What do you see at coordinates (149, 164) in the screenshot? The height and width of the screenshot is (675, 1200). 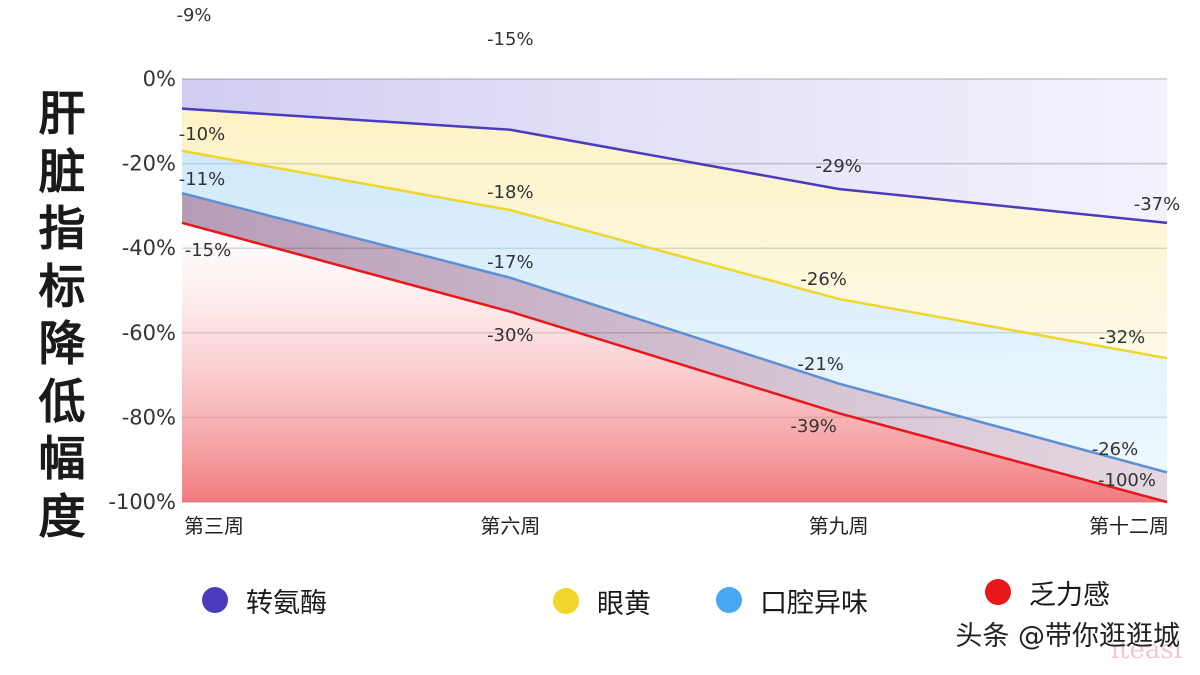 I see `y-tick-label: -20%` at bounding box center [149, 164].